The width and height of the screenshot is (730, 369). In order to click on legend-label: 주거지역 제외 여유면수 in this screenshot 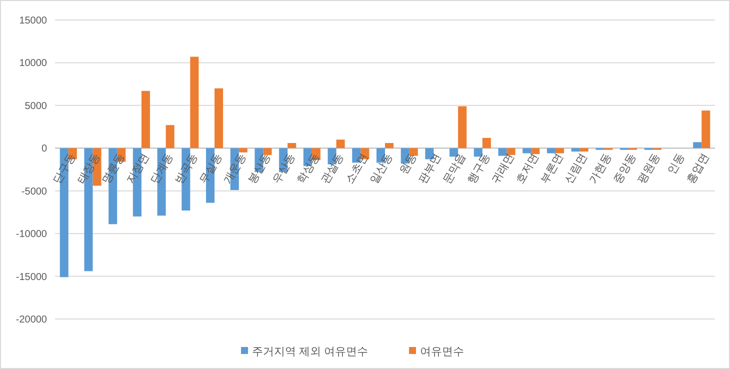, I will do `click(310, 352)`.